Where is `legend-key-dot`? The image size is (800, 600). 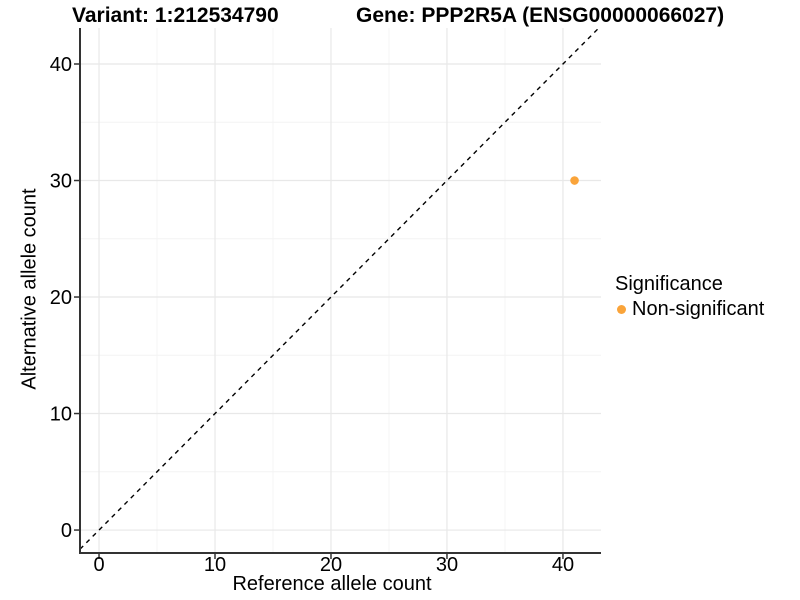
legend-key-dot is located at coordinates (621, 309).